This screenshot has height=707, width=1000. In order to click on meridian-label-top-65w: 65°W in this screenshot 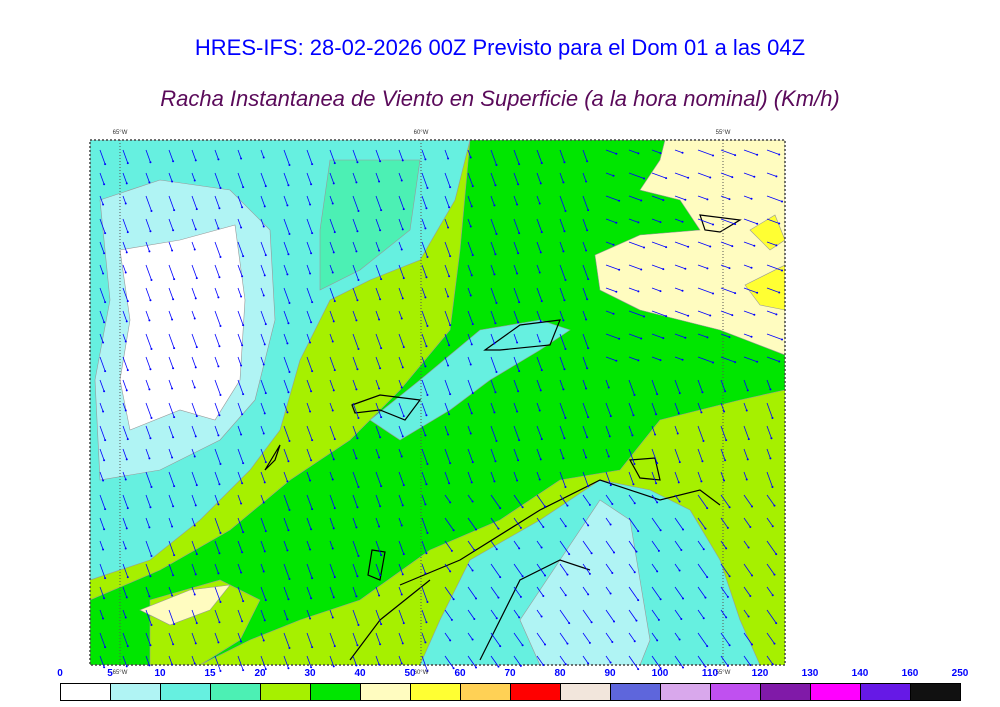, I will do `click(120, 133)`.